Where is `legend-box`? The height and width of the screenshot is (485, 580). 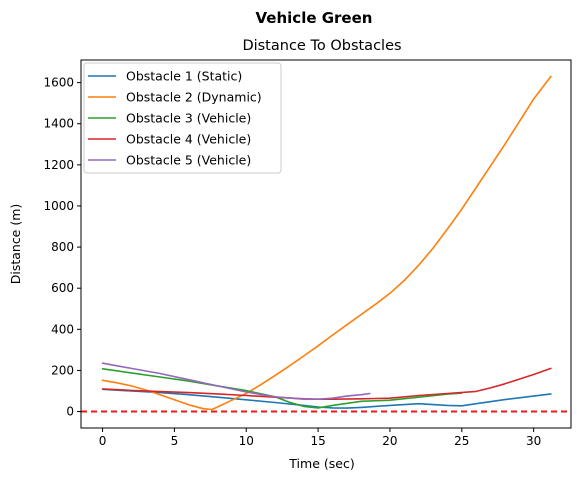 legend-box is located at coordinates (182, 118).